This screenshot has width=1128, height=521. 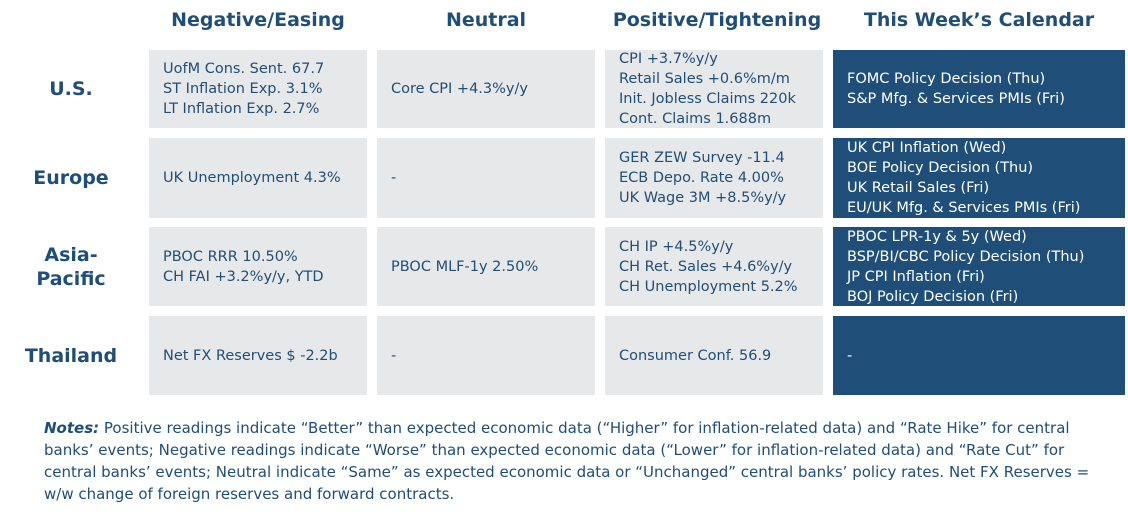 What do you see at coordinates (966, 256) in the screenshot?
I see `calendar-item: BSP/BI/CBC Policy Decision (Thu)` at bounding box center [966, 256].